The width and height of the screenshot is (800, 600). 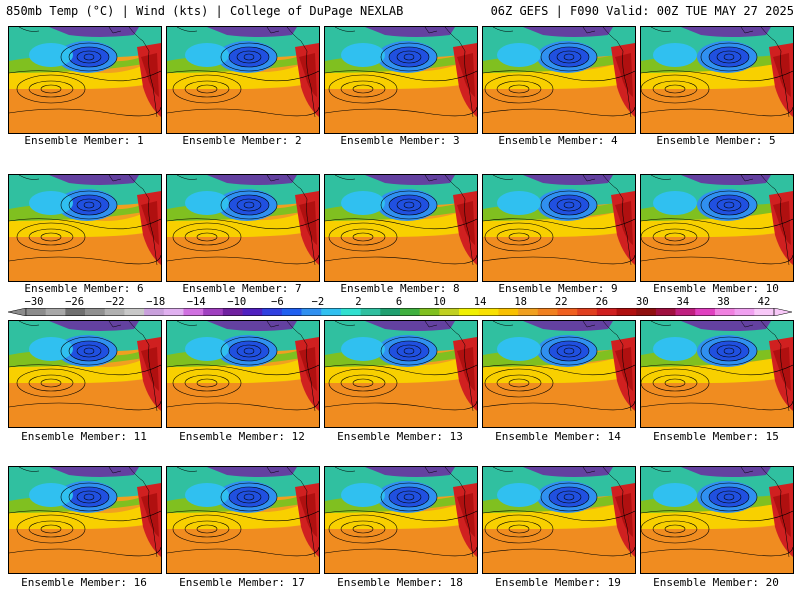 What do you see at coordinates (84, 140) in the screenshot?
I see `ensemble-member-label: Ensemble Member: 1` at bounding box center [84, 140].